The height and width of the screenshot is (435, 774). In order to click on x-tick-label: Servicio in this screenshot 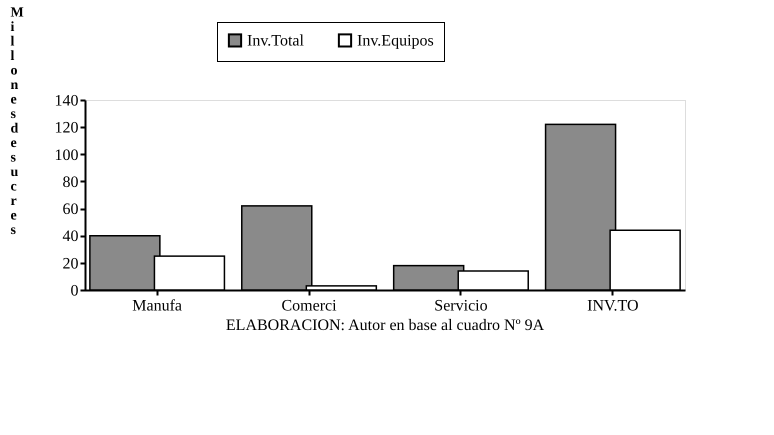, I will do `click(461, 306)`.